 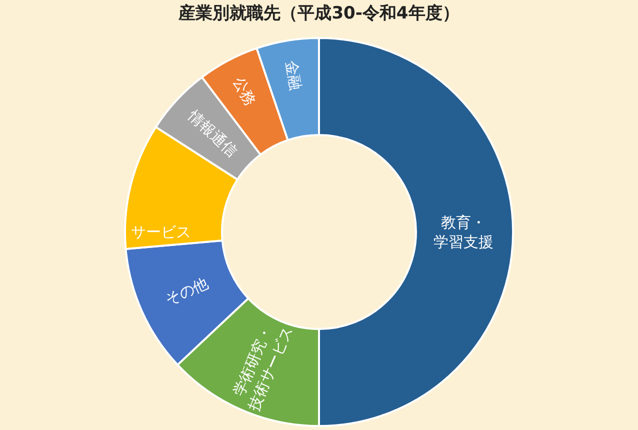 I want to click on slice-label: 金融, so click(x=293, y=75).